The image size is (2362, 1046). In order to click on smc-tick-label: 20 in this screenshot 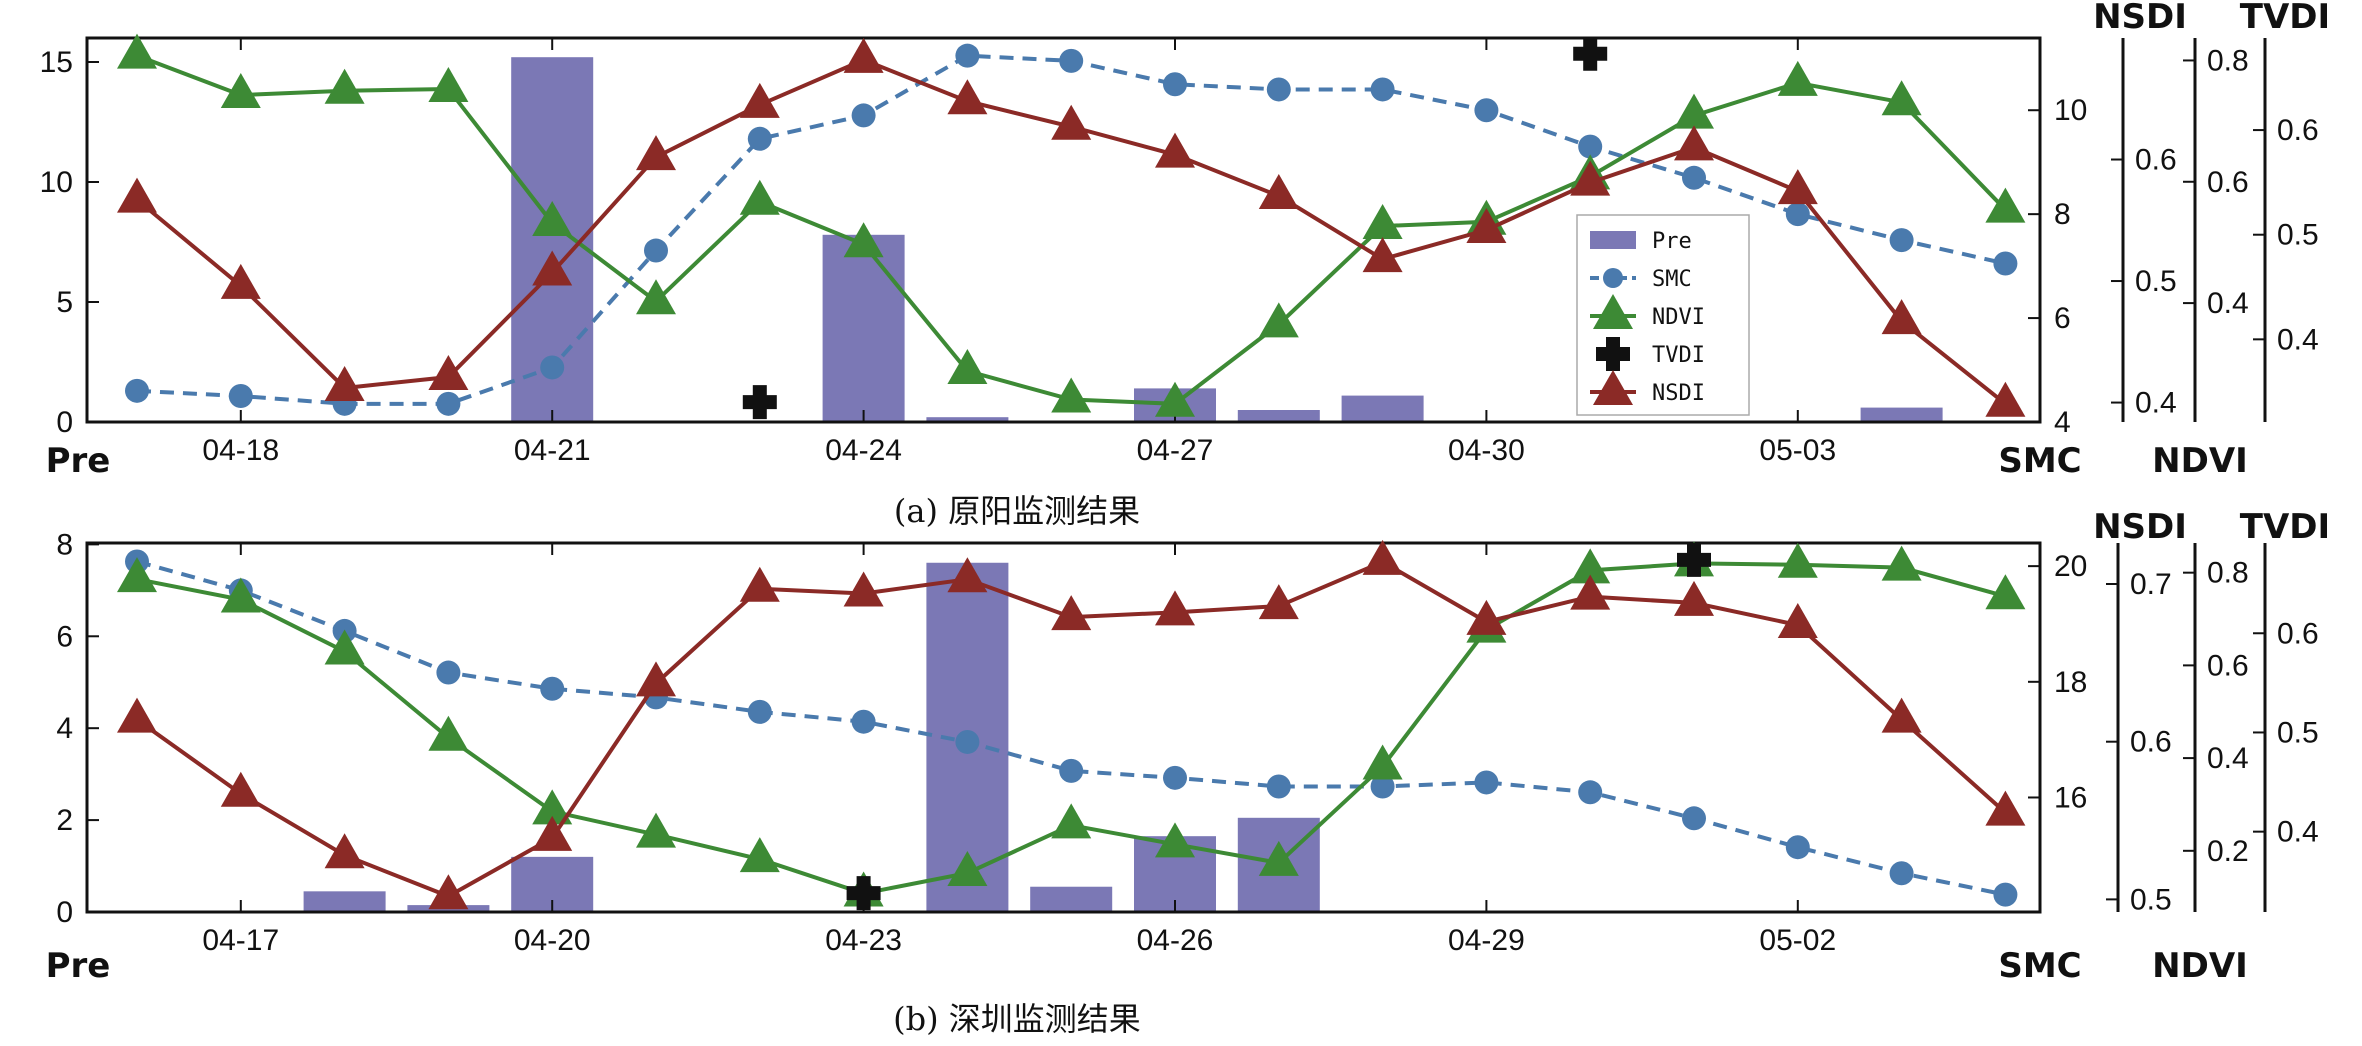, I will do `click(2070, 566)`.